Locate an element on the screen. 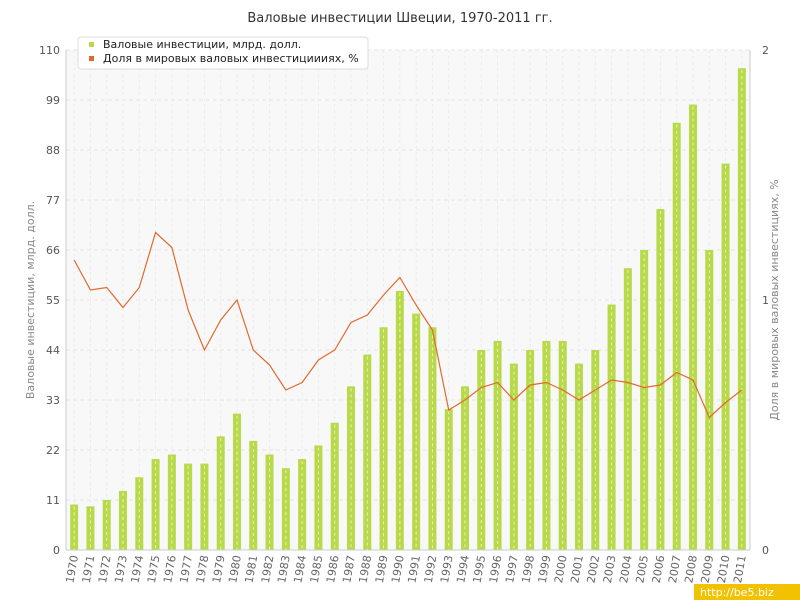 The width and height of the screenshot is (800, 600). x-tick-label: 1976 is located at coordinates (170, 569).